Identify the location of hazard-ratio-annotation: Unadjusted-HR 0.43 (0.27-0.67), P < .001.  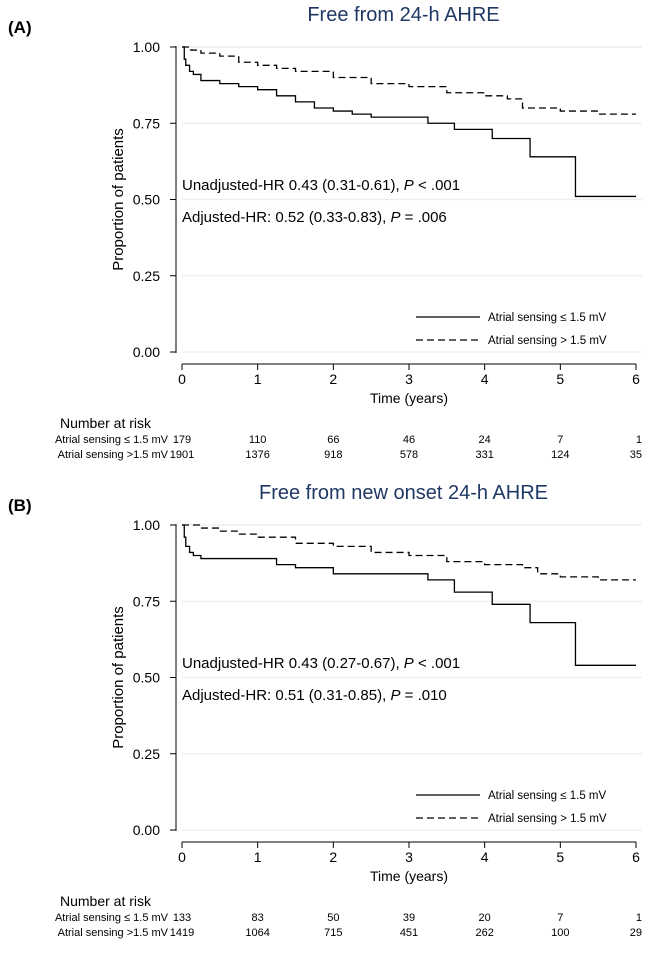
(321, 663).